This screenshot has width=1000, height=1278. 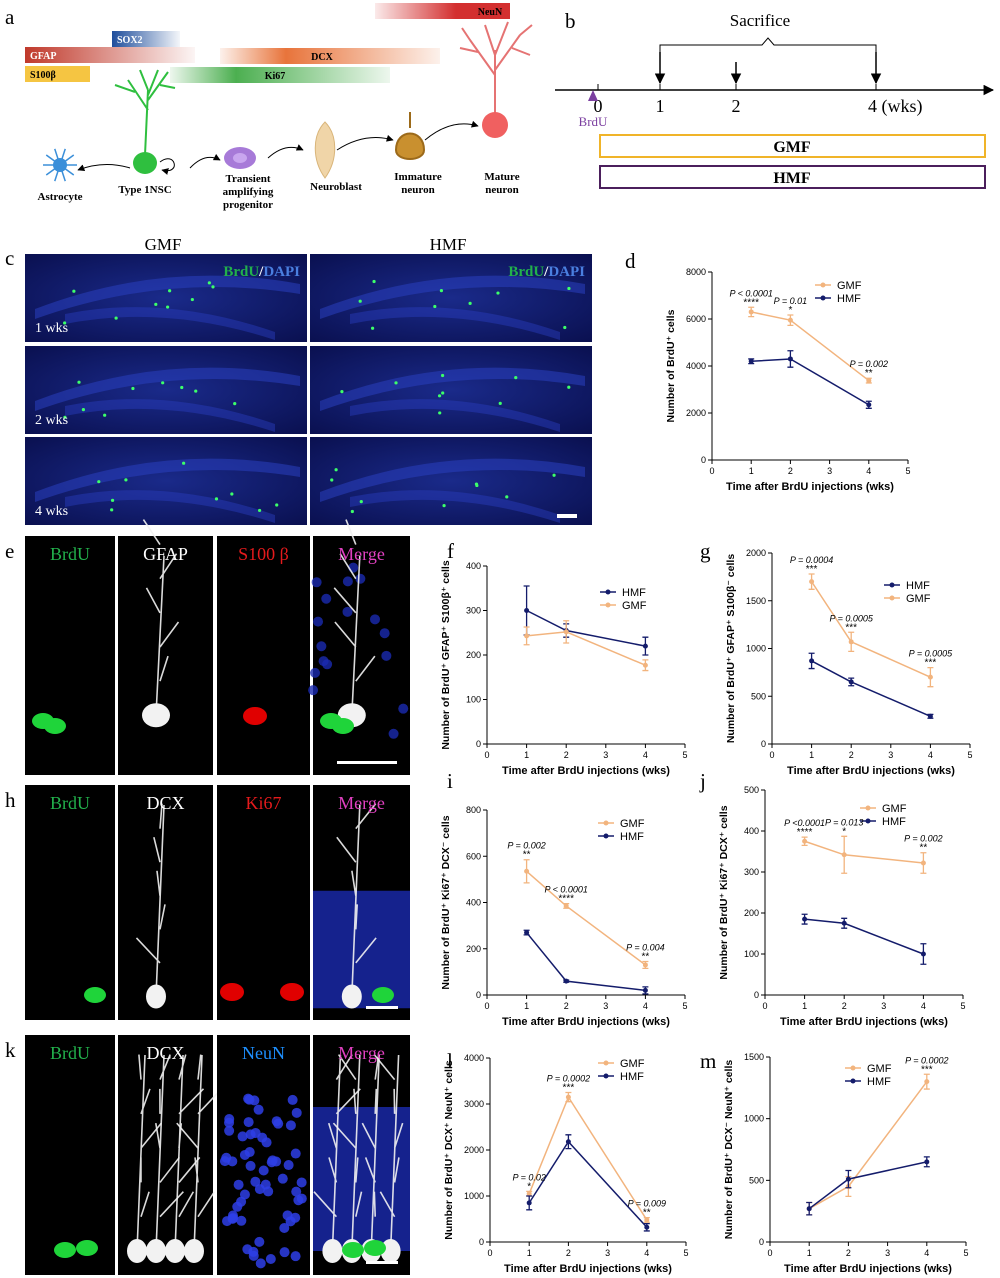 I want to click on x-tick-label: 3, so click(x=890, y=755).